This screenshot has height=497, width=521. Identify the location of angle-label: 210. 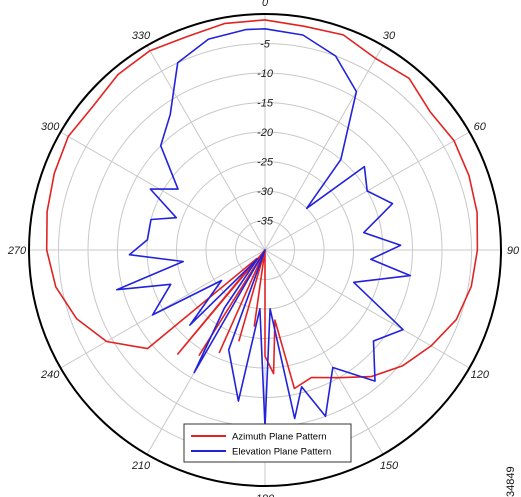
(141, 466).